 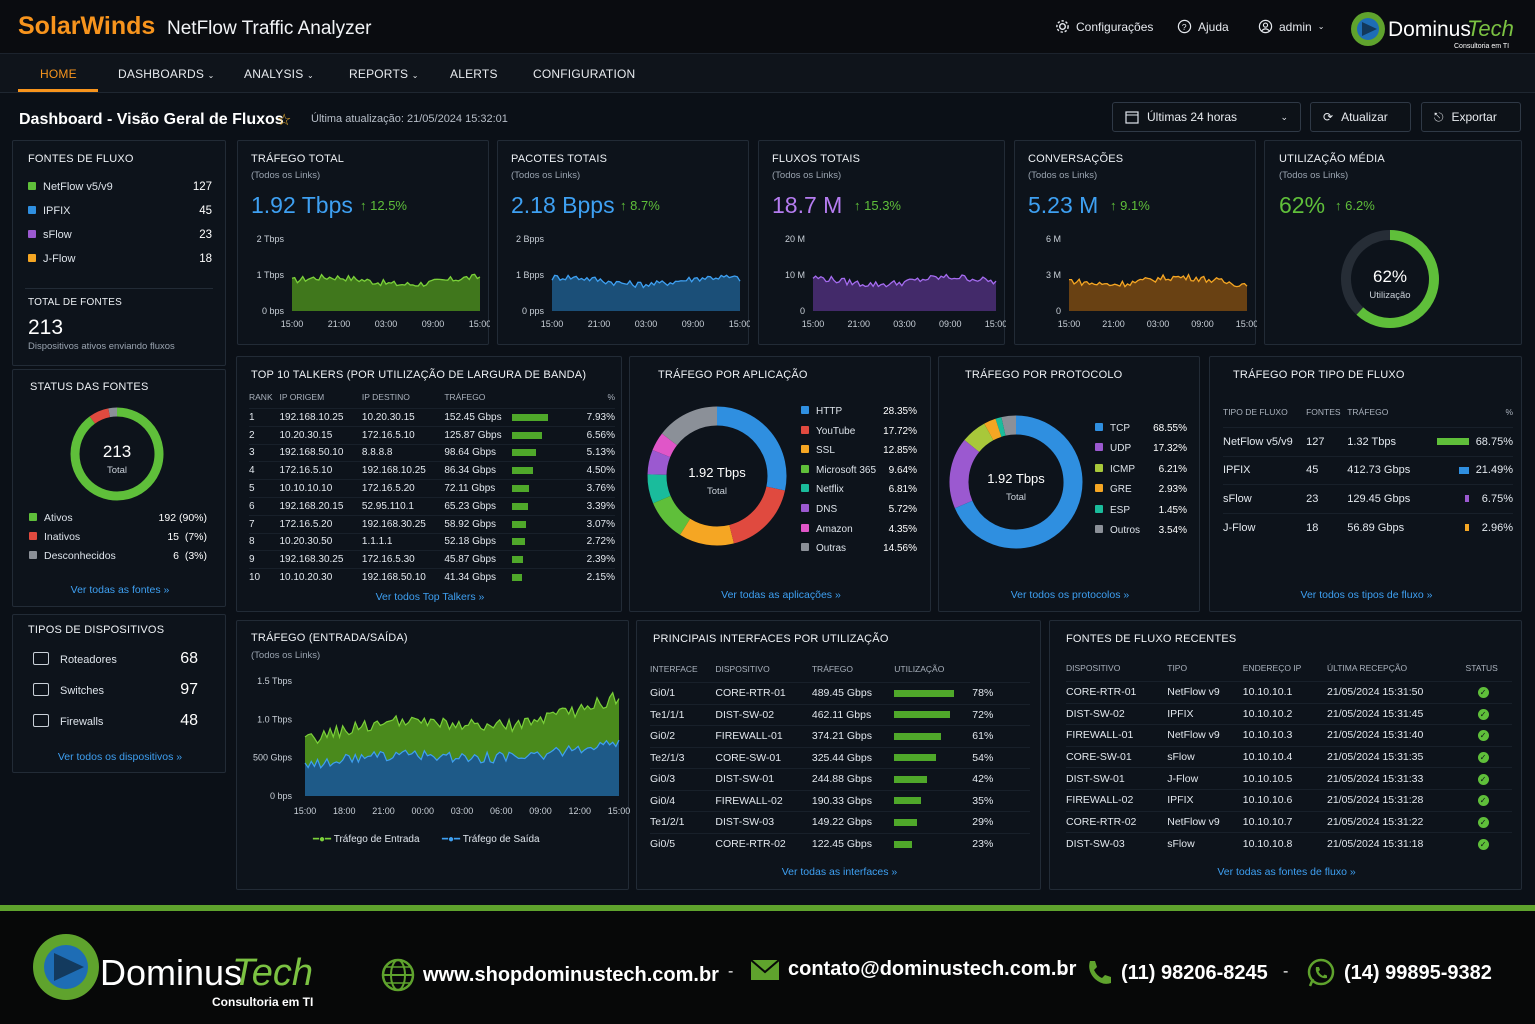 What do you see at coordinates (302, 397) in the screenshot?
I see `column-header: IP ORIGEM` at bounding box center [302, 397].